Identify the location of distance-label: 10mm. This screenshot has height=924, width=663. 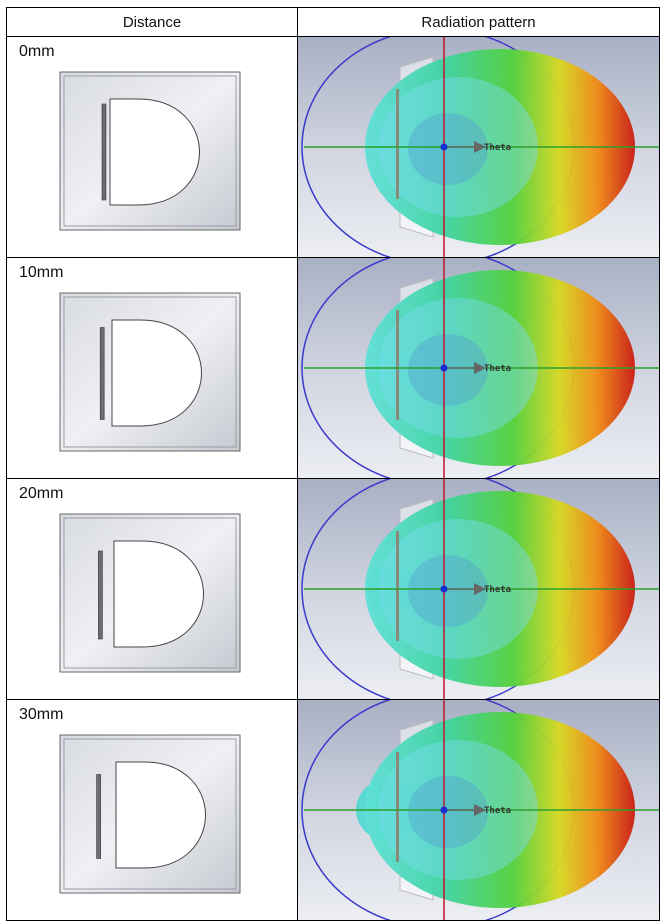
(41, 272).